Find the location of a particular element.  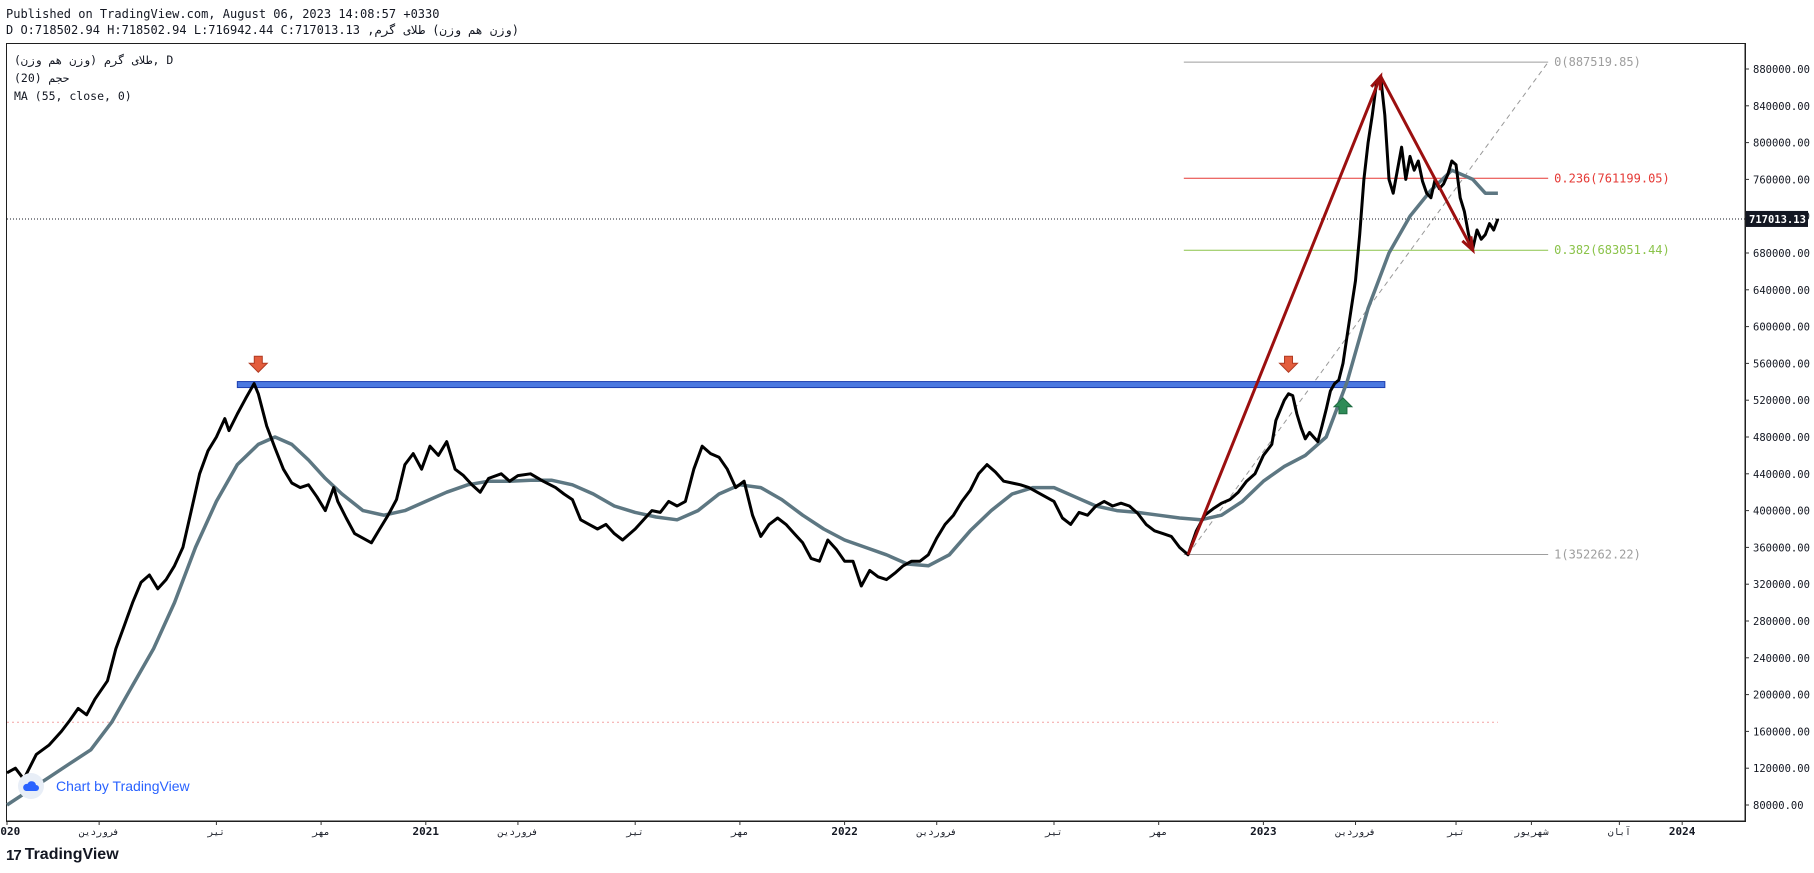

y-tick-label: 440000.00 is located at coordinates (1781, 475).